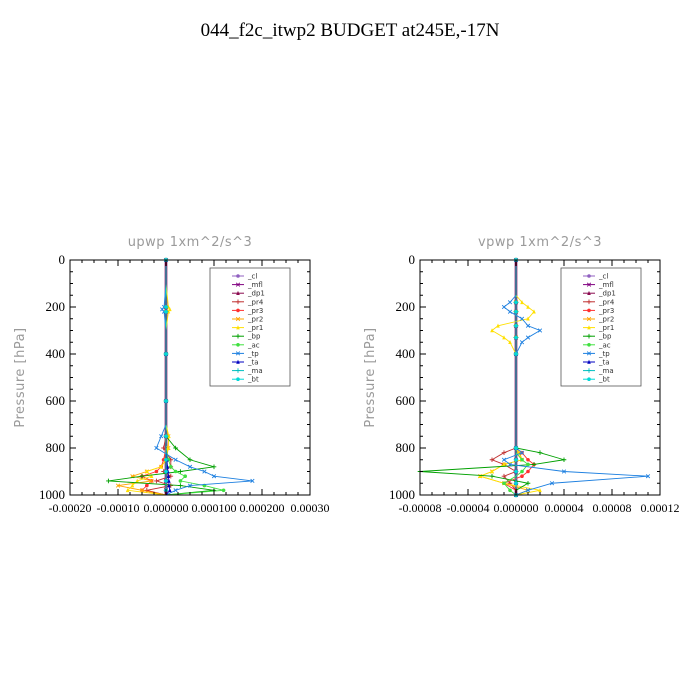 This screenshot has width=700, height=700. I want to click on x-tick-label: 0.00008, so click(612, 508).